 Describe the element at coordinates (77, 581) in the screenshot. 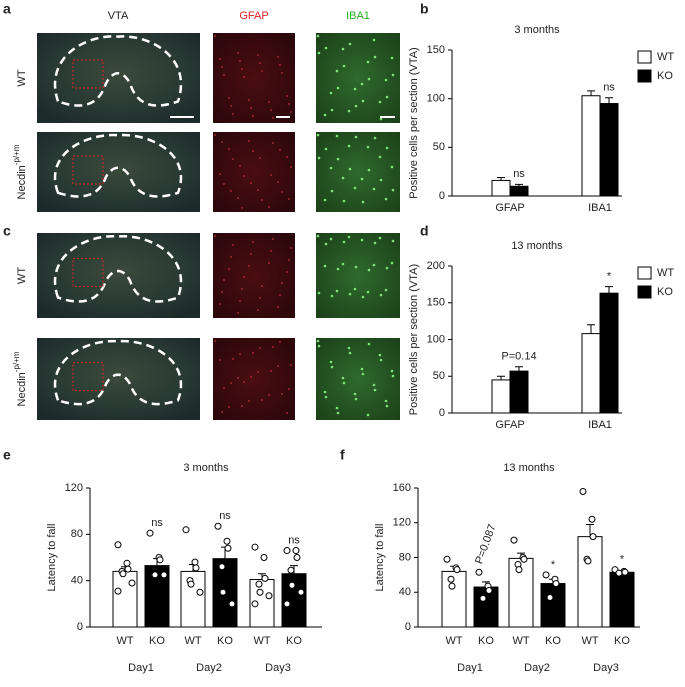

I see `y-tick-label: 40` at that location.